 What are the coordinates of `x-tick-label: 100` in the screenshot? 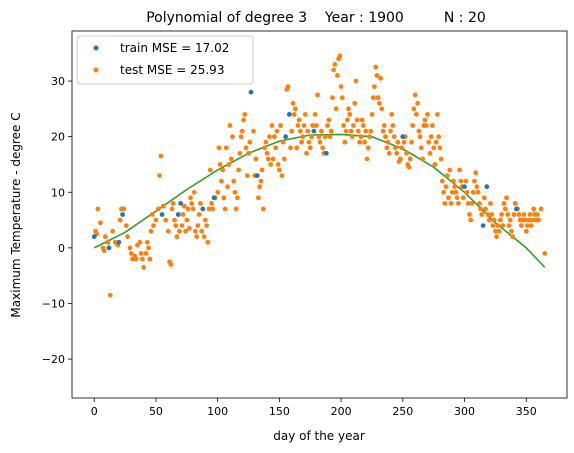 It's located at (217, 411).